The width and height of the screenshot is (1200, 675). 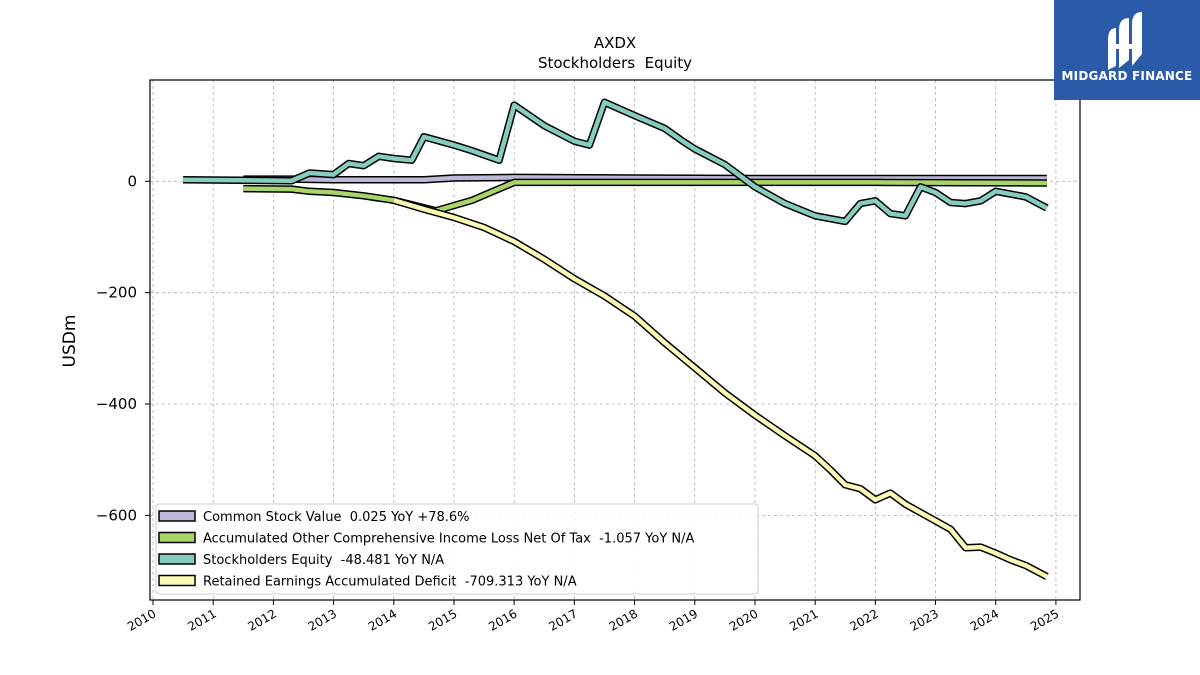 I want to click on x-tick-label: 2016, so click(x=502, y=619).